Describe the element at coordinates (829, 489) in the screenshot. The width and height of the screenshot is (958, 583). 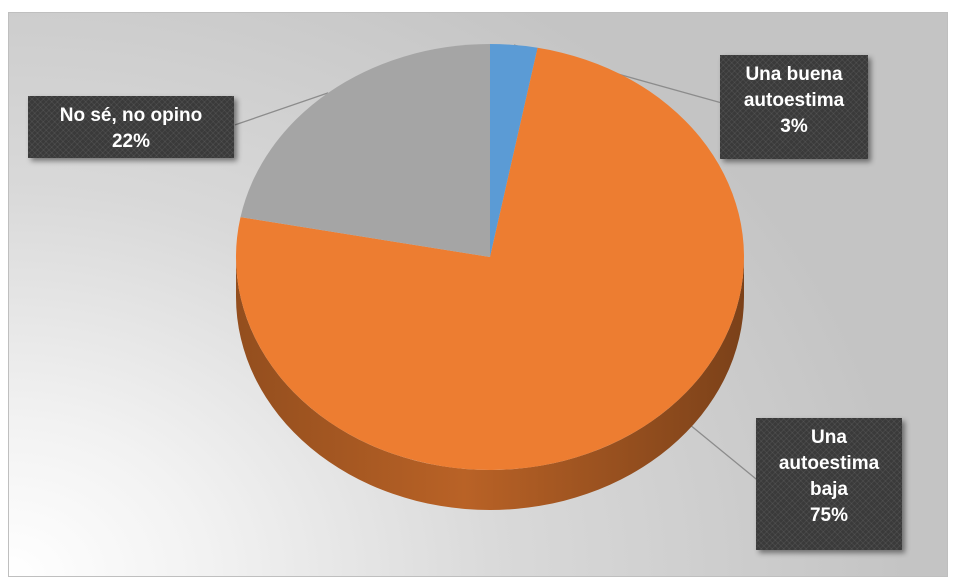
I see `data-label-line: baja` at that location.